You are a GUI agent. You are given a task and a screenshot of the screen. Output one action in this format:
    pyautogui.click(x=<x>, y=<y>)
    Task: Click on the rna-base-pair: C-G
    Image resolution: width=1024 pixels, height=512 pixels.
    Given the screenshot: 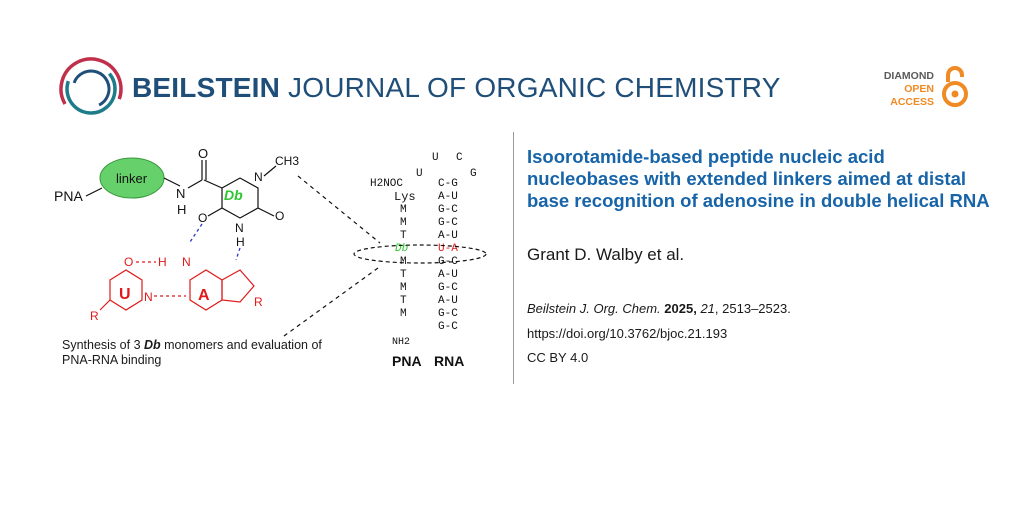 What is the action you would take?
    pyautogui.click(x=448, y=184)
    